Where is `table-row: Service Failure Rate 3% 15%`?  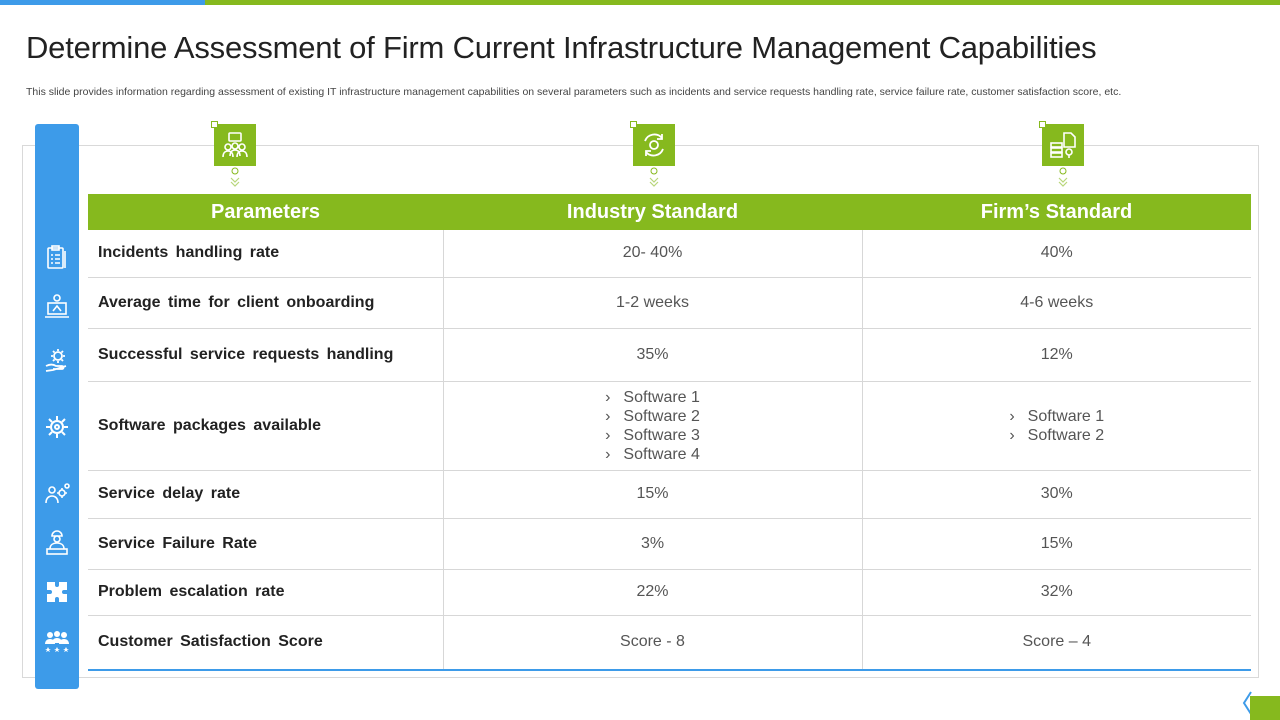
table-row: Service Failure Rate 3% 15% is located at coordinates (669, 544).